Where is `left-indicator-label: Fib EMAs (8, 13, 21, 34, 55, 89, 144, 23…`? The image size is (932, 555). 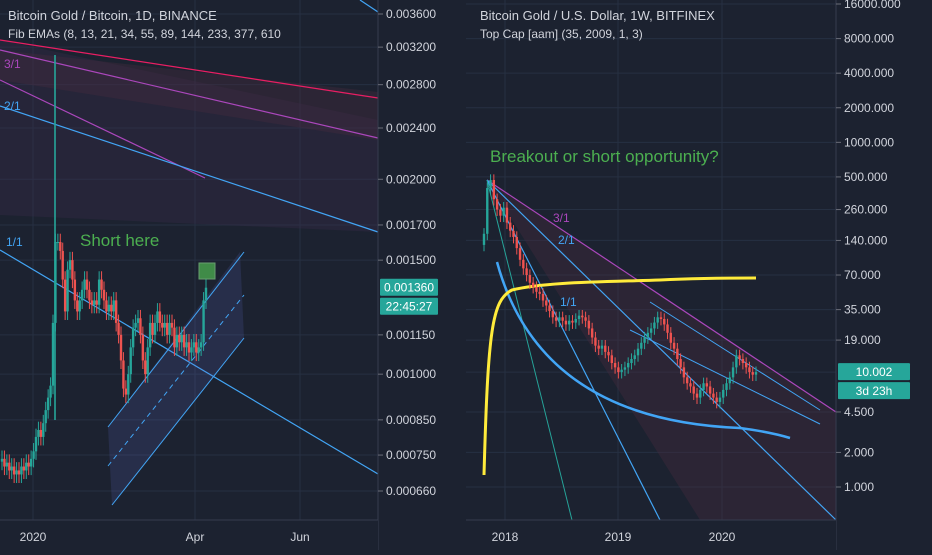 left-indicator-label: Fib EMAs (8, 13, 21, 34, 55, 89, 144, 23… is located at coordinates (144, 34).